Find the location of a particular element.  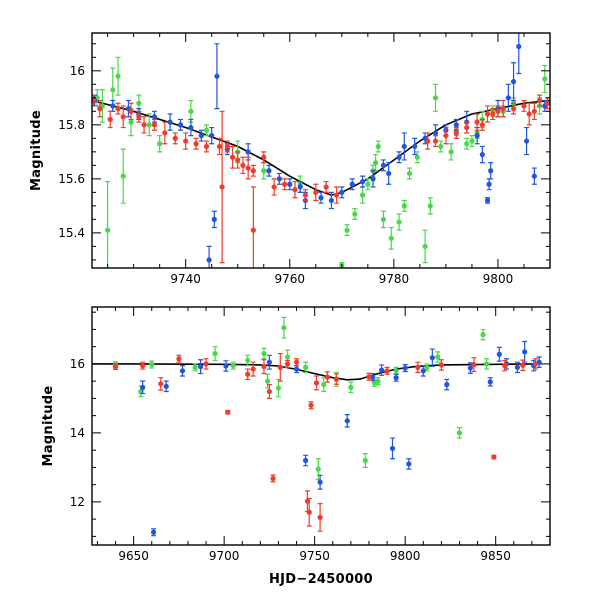

bottom-y-axis-label: Magnitude is located at coordinates (48, 425).